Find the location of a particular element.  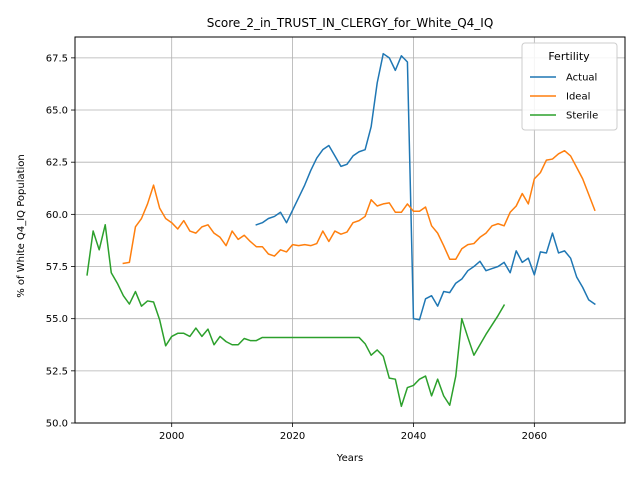

y-axis-title: % of White Q4_IQ Population is located at coordinates (21, 226).